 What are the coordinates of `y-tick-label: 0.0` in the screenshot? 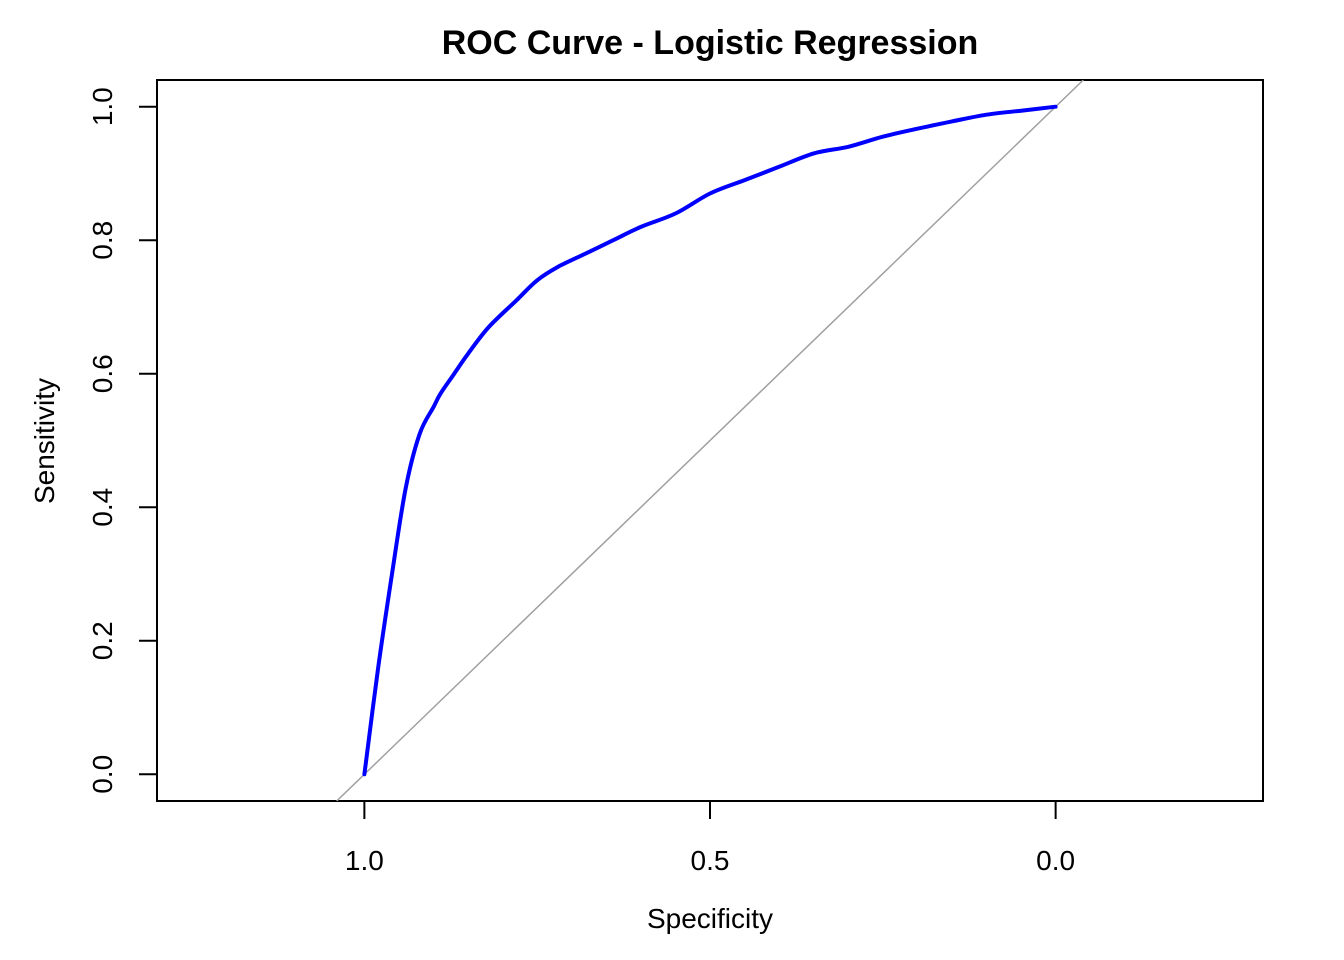 It's located at (102, 774).